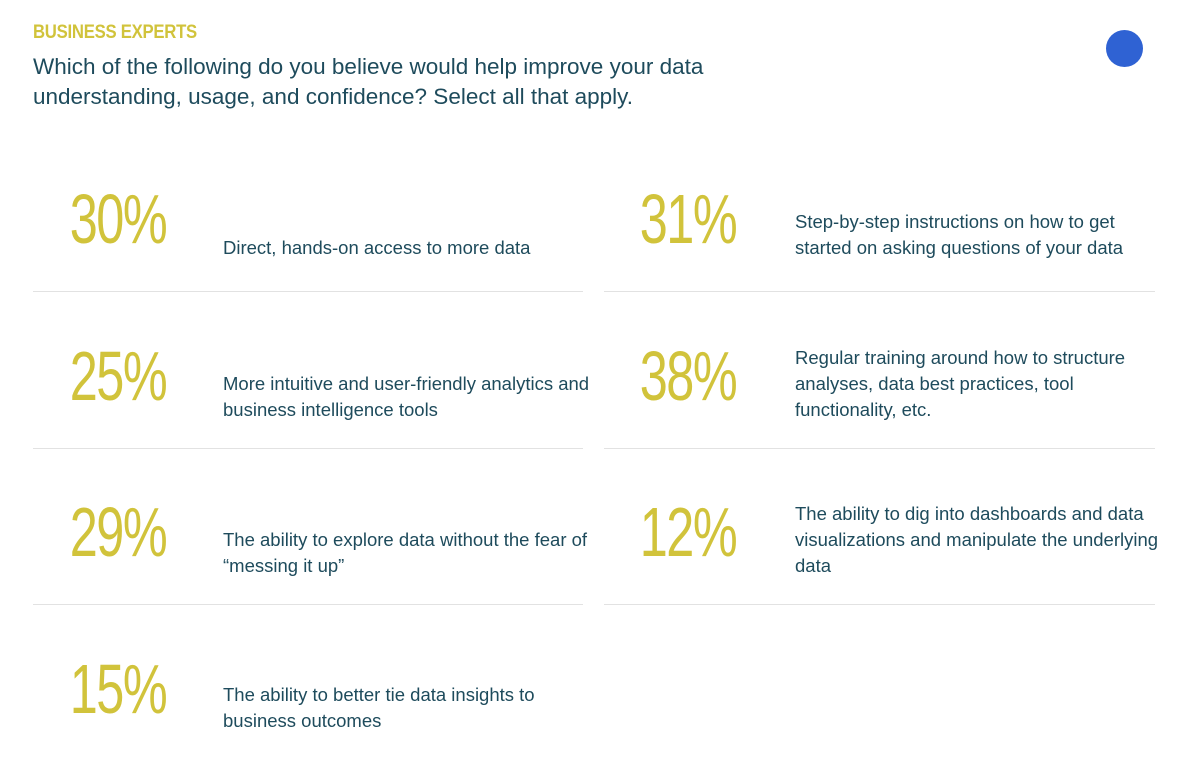  I want to click on stat-percentage: 29%, so click(118, 532).